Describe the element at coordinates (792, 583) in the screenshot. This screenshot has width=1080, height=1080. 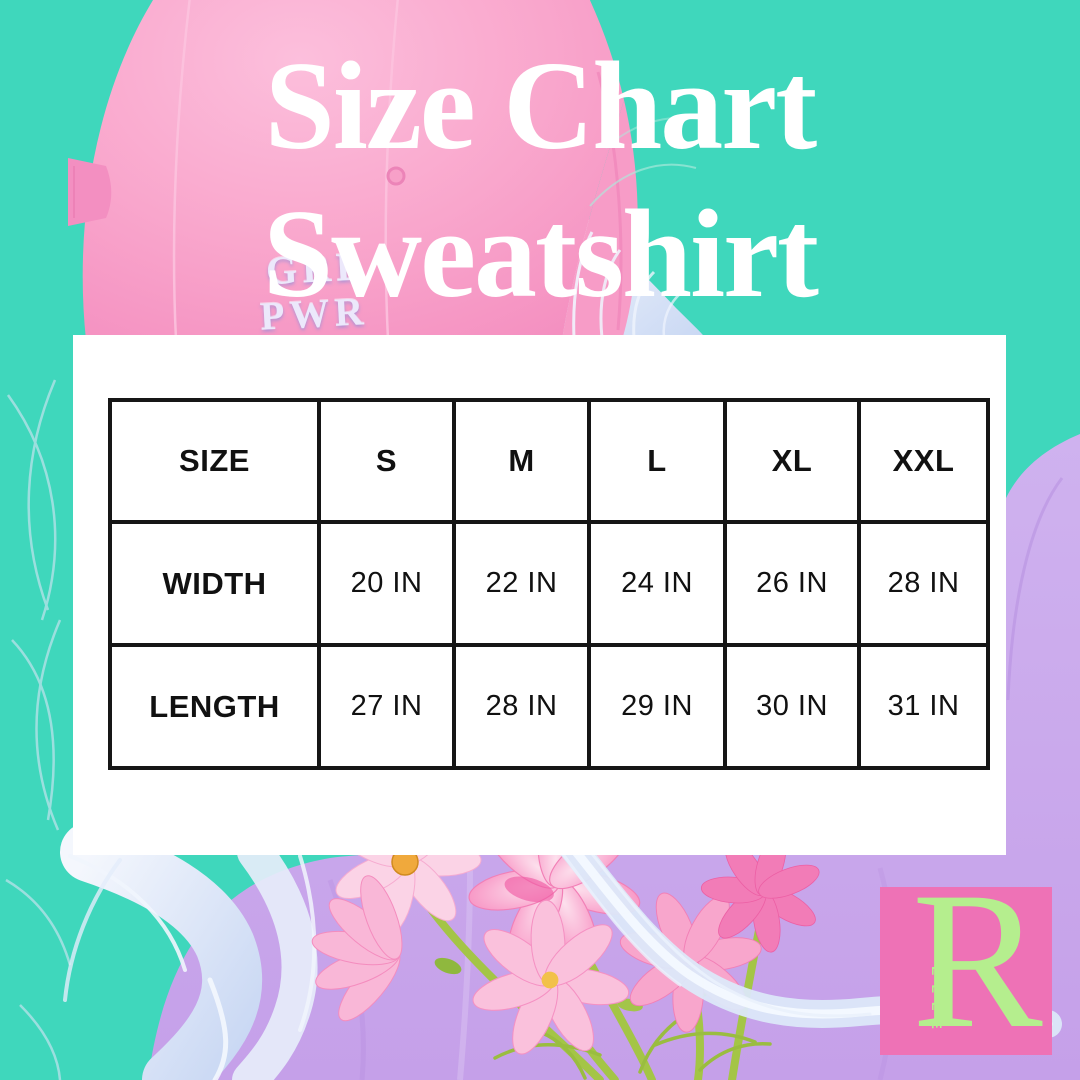
I see `width-xl: 26 IN` at that location.